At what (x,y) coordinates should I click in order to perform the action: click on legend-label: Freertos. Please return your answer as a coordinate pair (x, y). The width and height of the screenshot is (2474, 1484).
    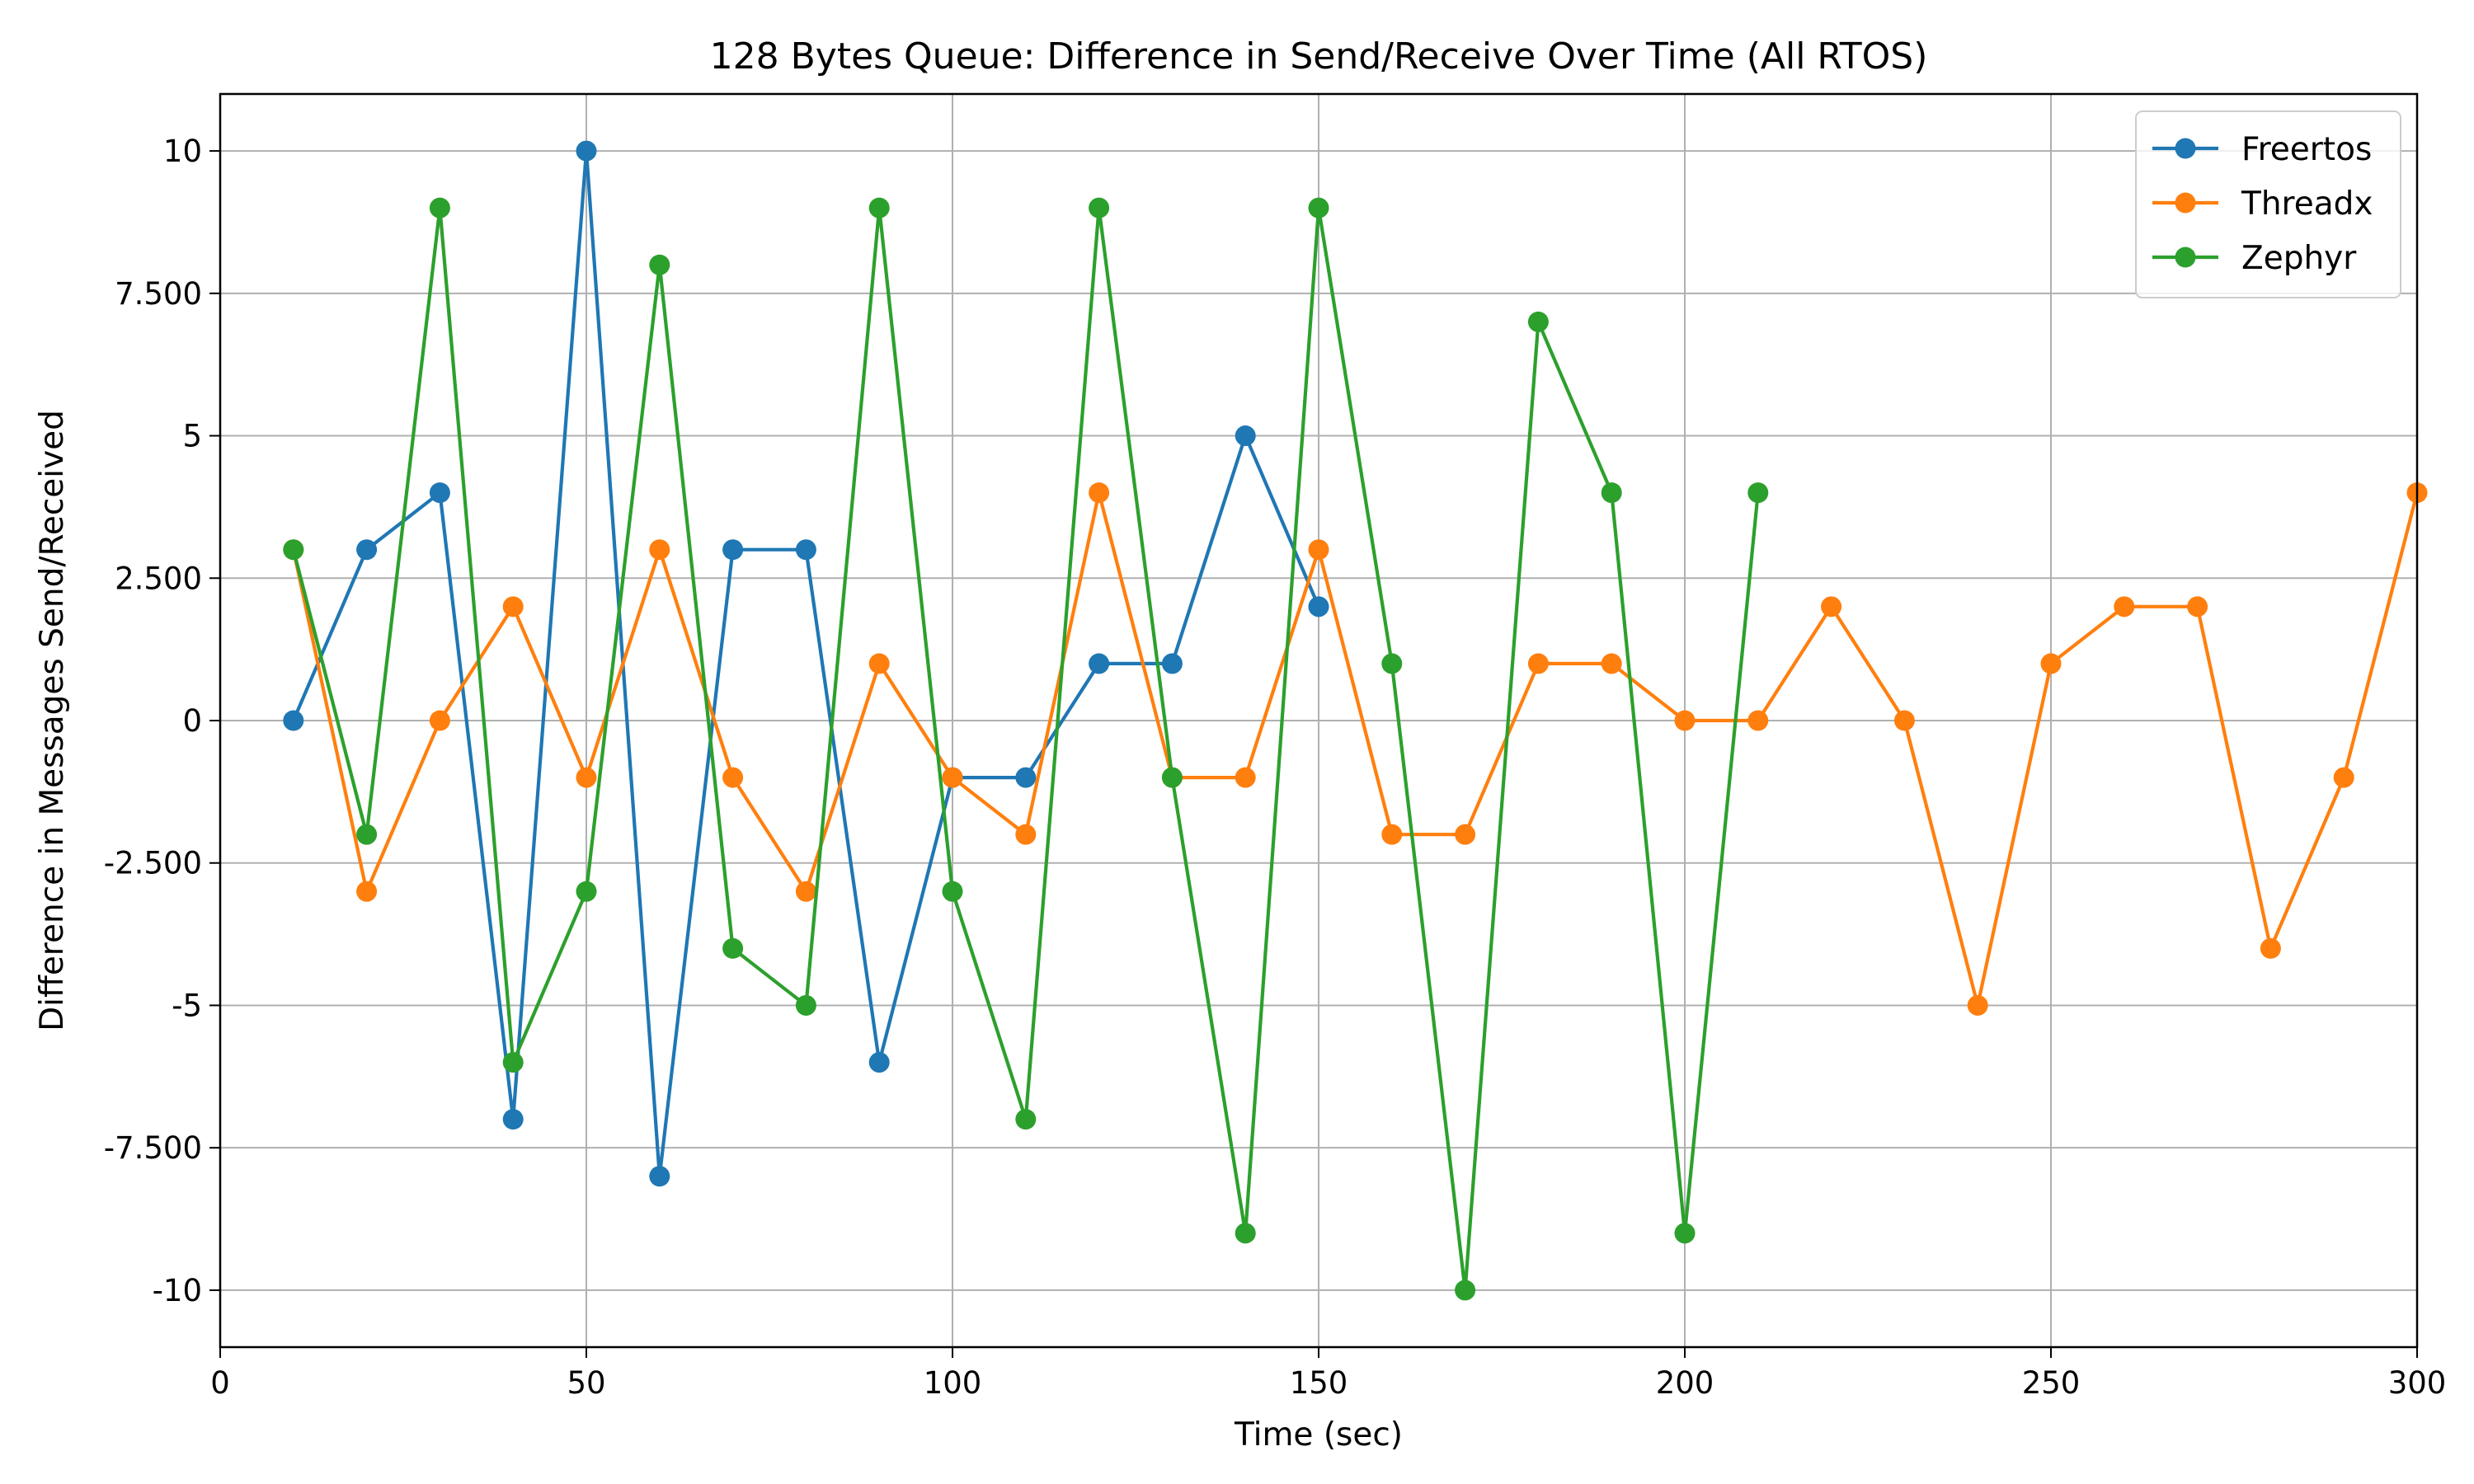
    Looking at the image, I should click on (2306, 149).